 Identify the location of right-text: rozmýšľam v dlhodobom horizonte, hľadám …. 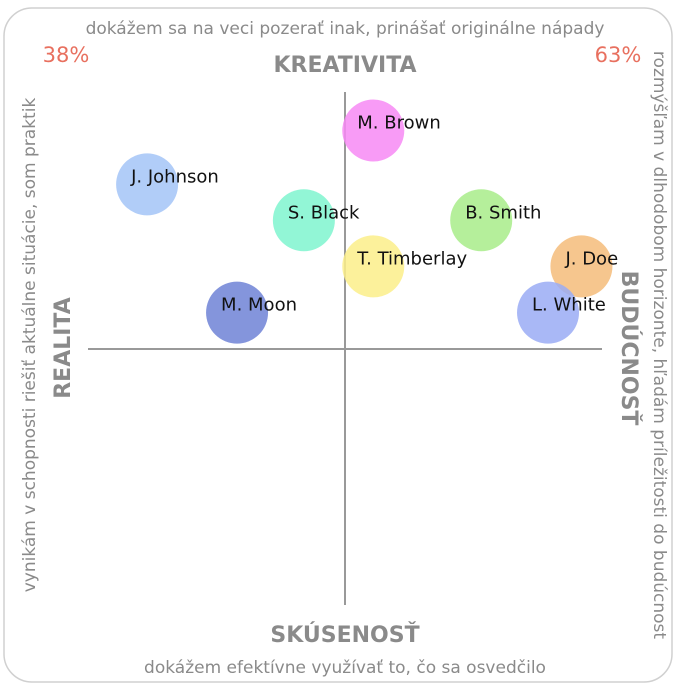
(659, 345).